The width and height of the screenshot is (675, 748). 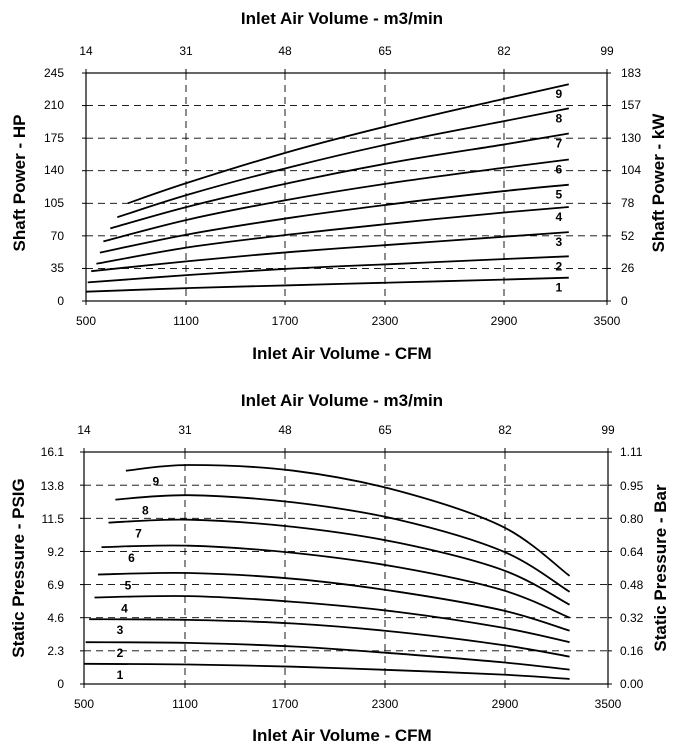 I want to click on chart1-curve-labels: 1 2 3 4 5 6 7 8 9, so click(x=558, y=191).